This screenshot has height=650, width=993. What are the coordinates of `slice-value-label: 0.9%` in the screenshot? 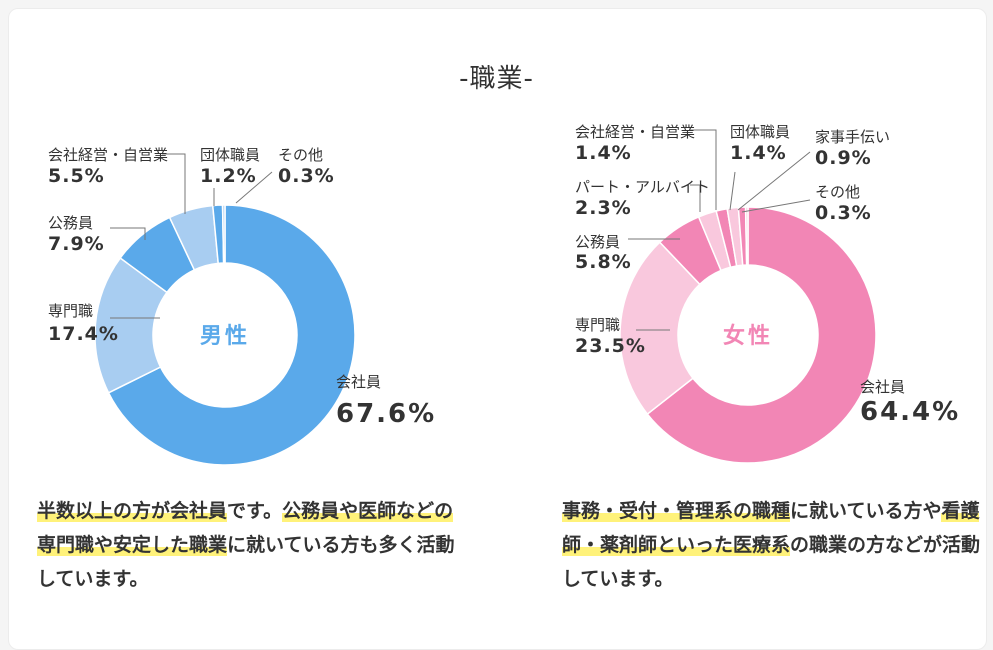 It's located at (843, 158).